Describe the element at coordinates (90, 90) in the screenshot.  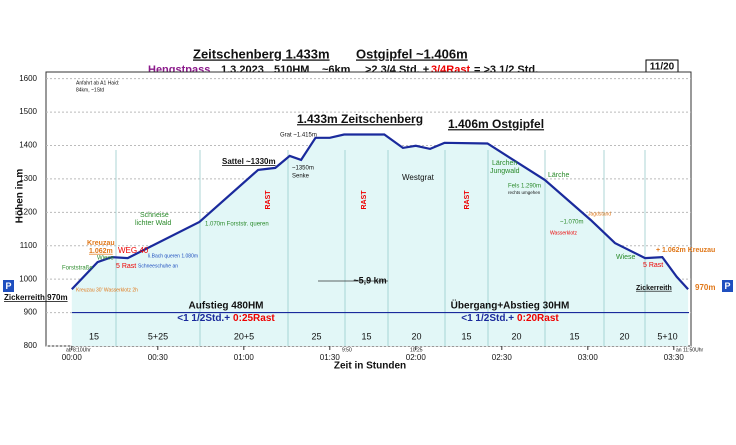
I see `annotation: 84km, ~1Std` at that location.